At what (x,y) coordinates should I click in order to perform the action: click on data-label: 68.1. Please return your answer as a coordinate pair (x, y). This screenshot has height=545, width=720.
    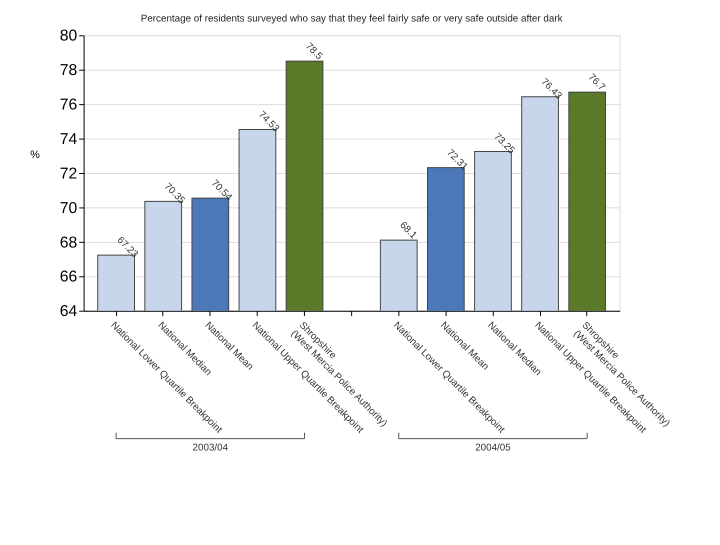
    Looking at the image, I should click on (408, 231).